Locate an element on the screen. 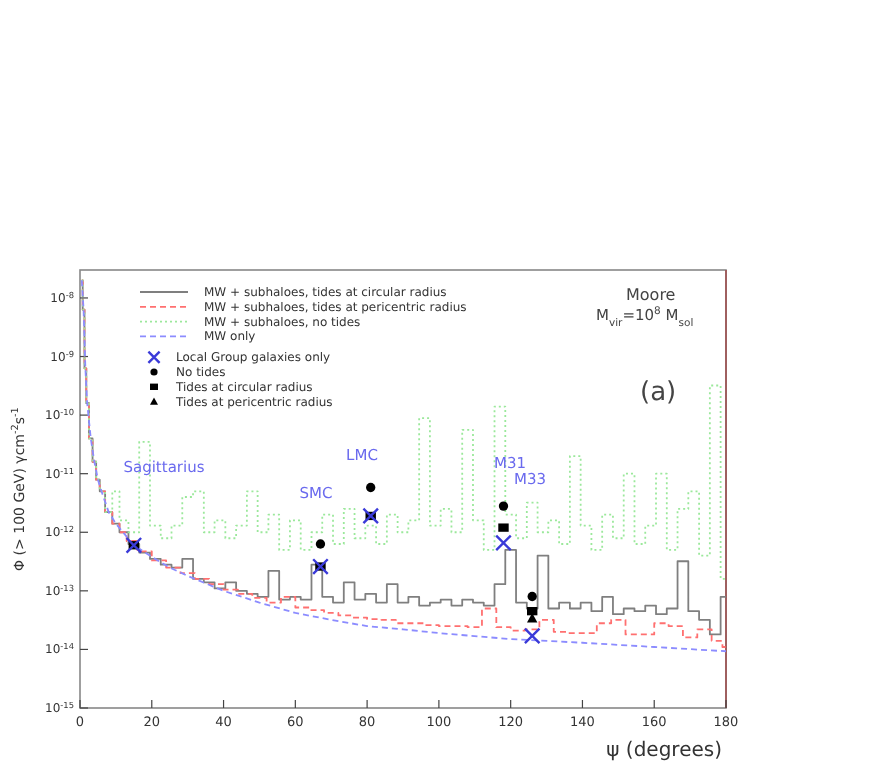 Image resolution: width=872 pixels, height=764 pixels. annotation: (a) is located at coordinates (658, 393).